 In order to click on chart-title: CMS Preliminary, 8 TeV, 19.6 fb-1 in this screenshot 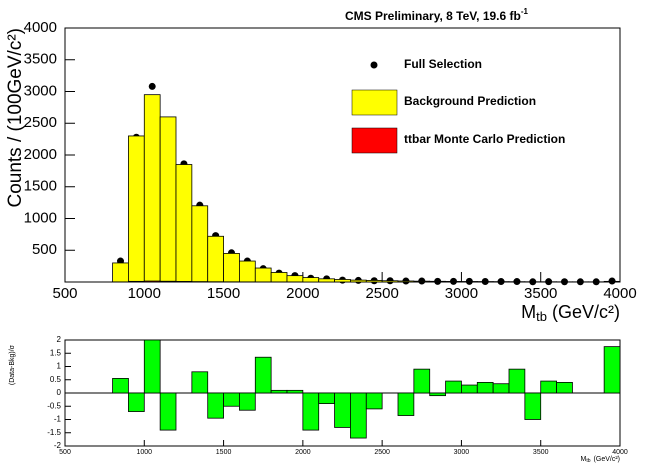, I will do `click(437, 15)`.